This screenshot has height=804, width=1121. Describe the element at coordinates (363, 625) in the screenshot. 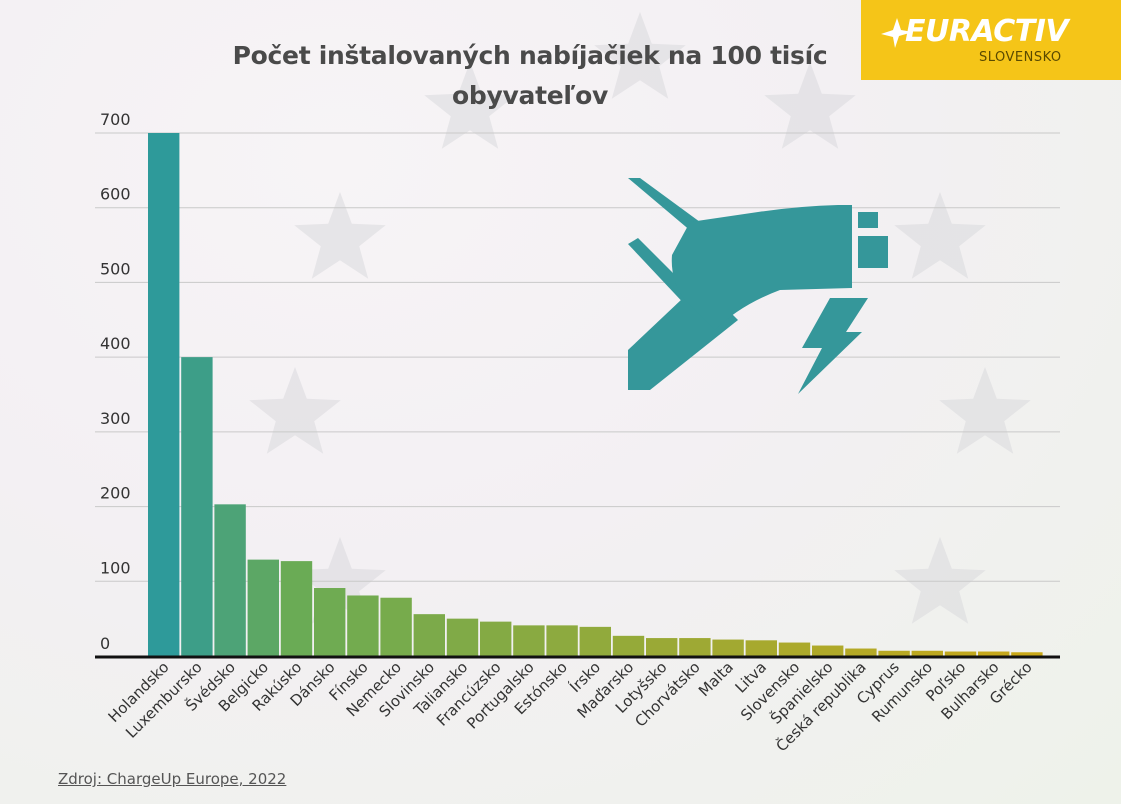

I see `bar-fínsko` at that location.